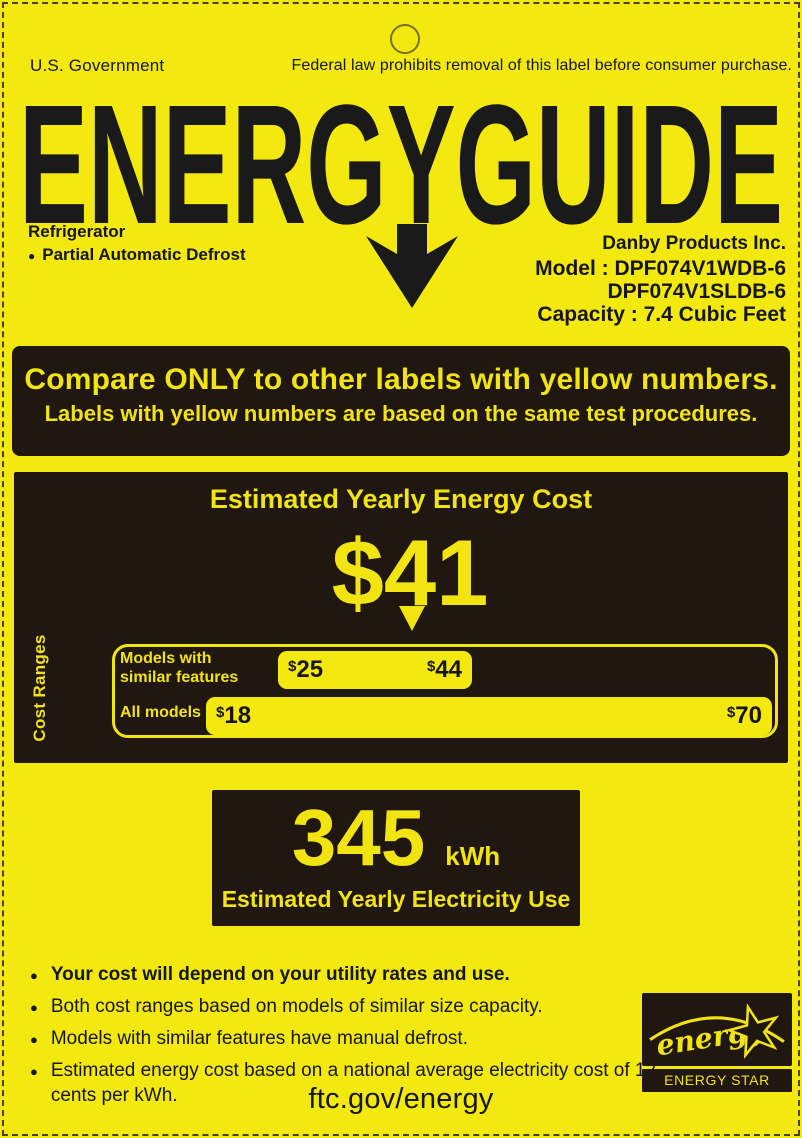 Image resolution: width=802 pixels, height=1138 pixels. Describe the element at coordinates (660, 268) in the screenshot. I see `model-number-line1: Model : DPF074V1WDB-6` at that location.